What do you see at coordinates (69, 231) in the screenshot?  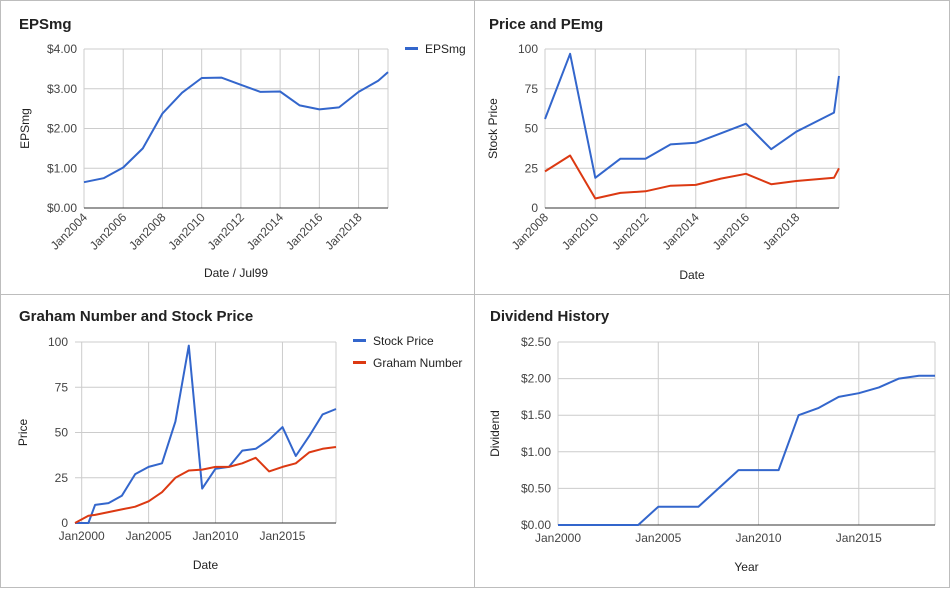 I see `x-tick-label: Jan2004` at bounding box center [69, 231].